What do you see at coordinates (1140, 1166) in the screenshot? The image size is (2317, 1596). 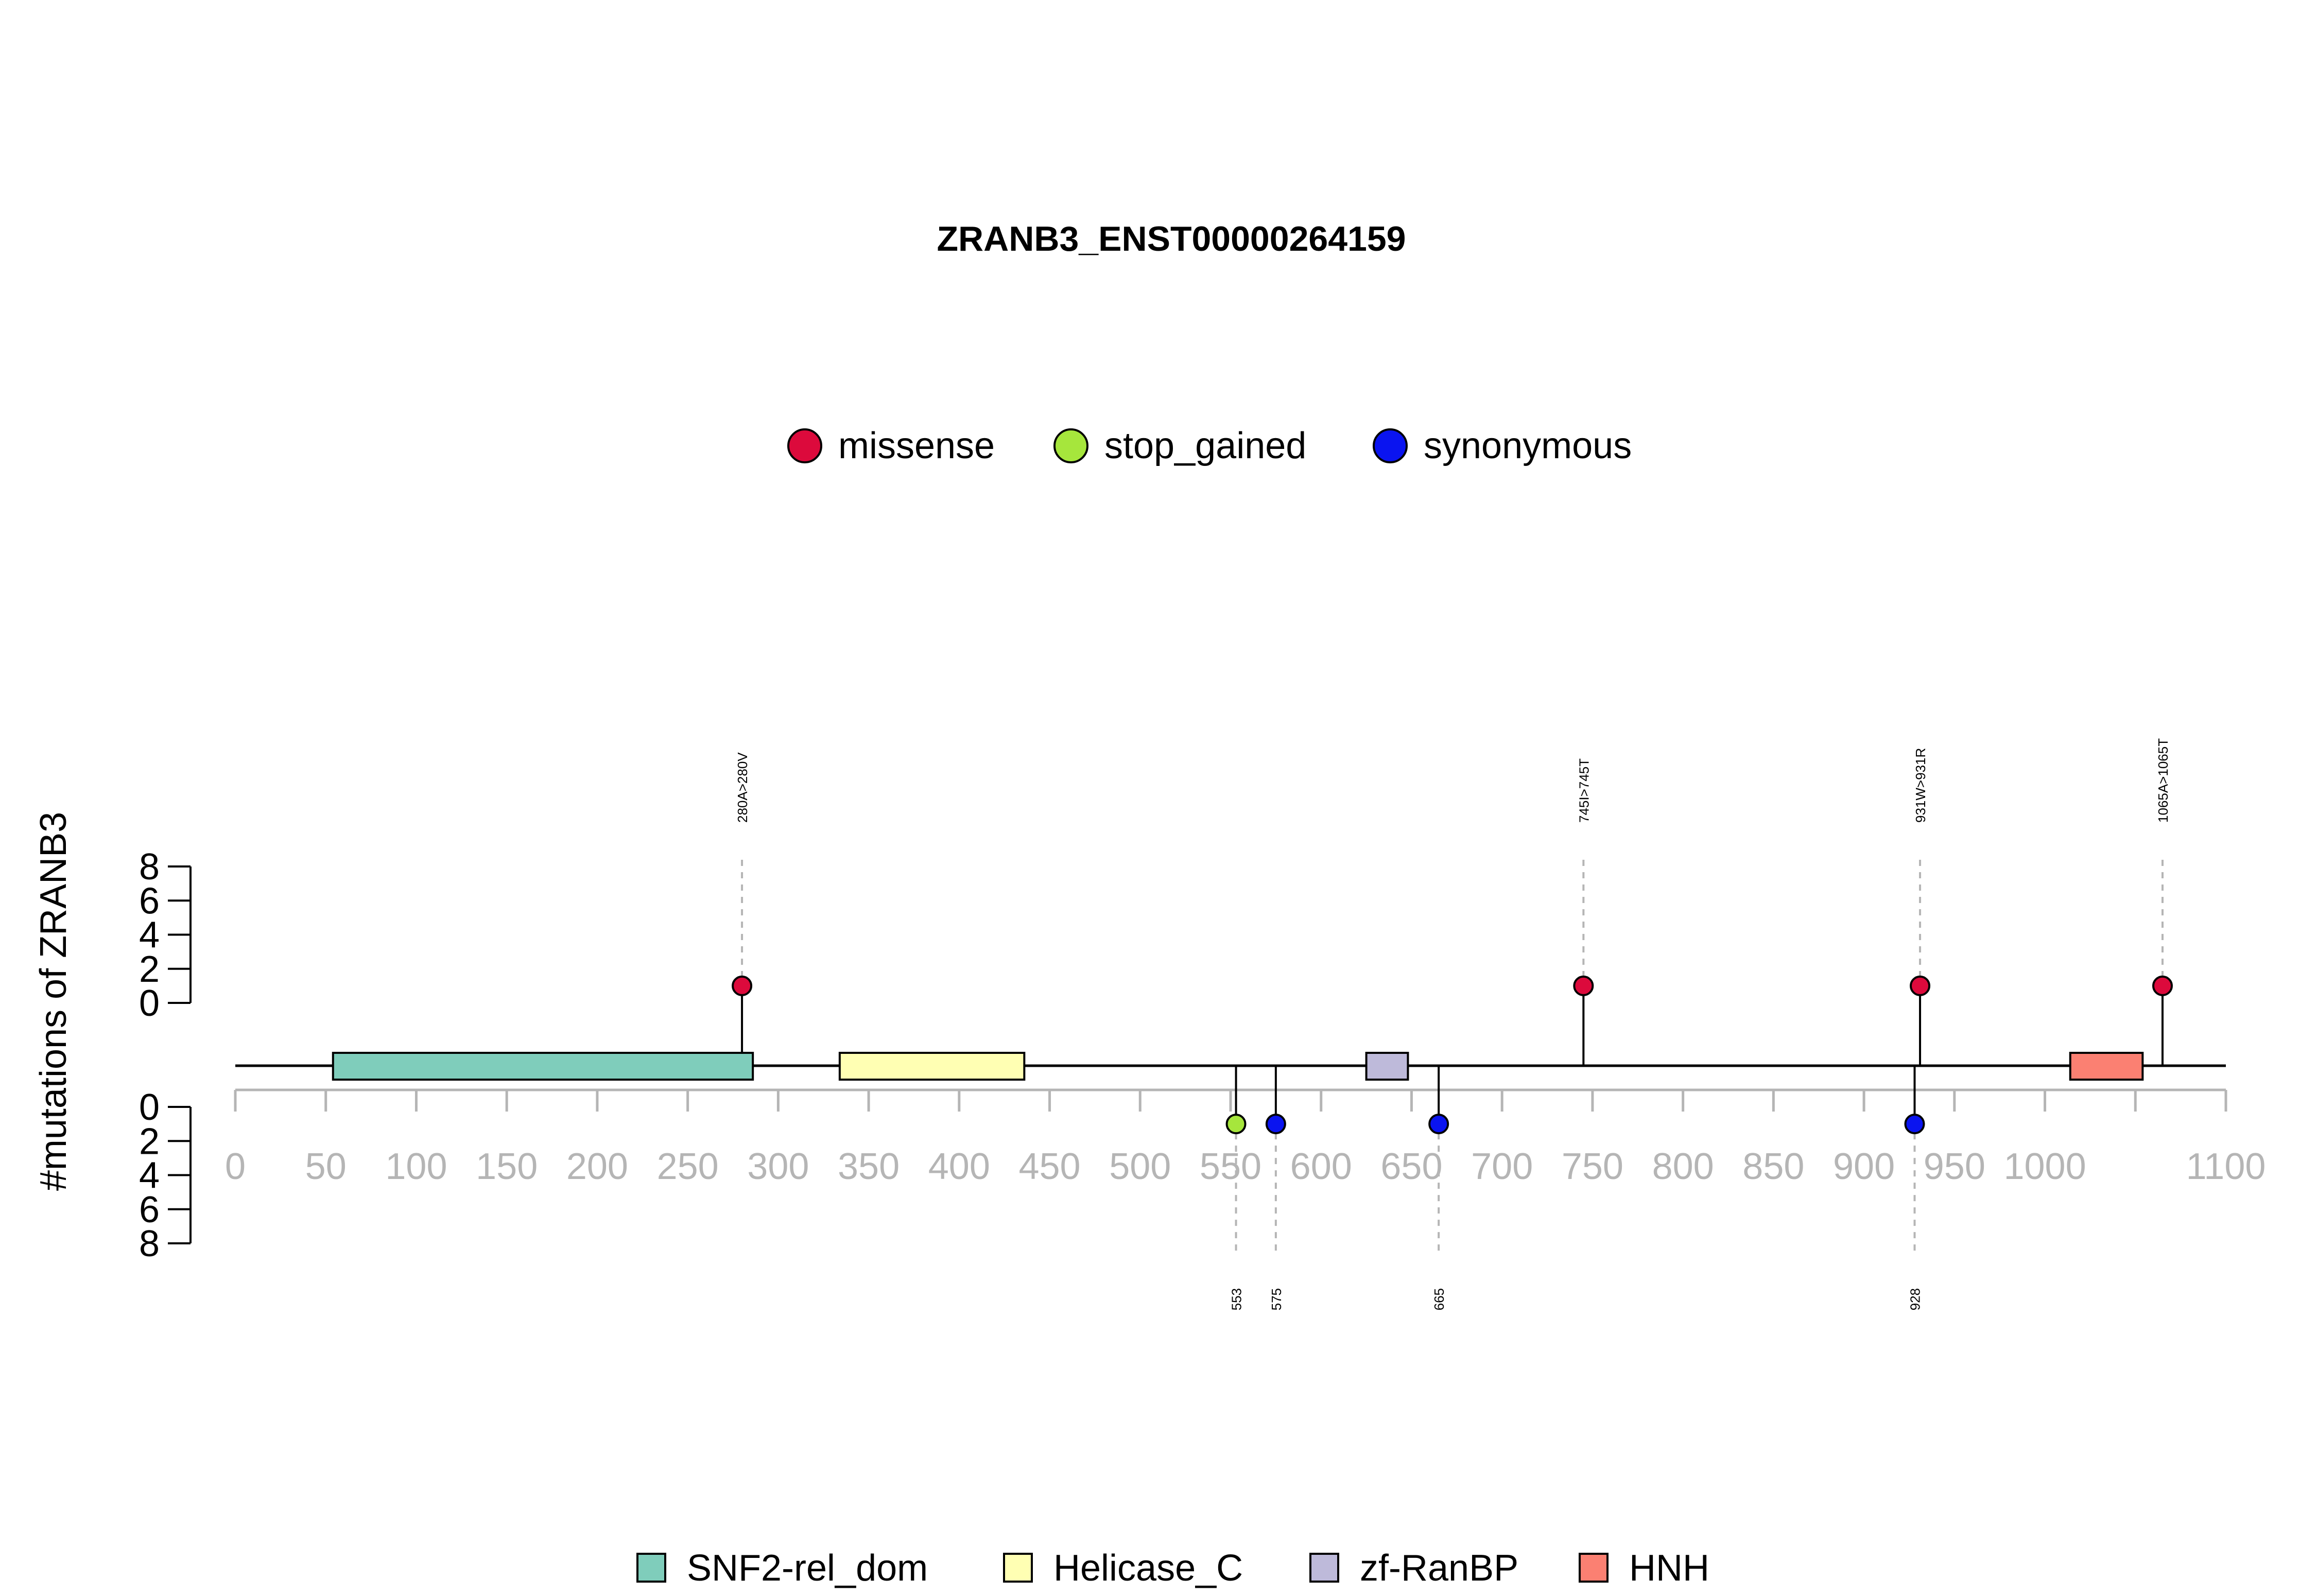 I see `x-tick-label: 500` at bounding box center [1140, 1166].